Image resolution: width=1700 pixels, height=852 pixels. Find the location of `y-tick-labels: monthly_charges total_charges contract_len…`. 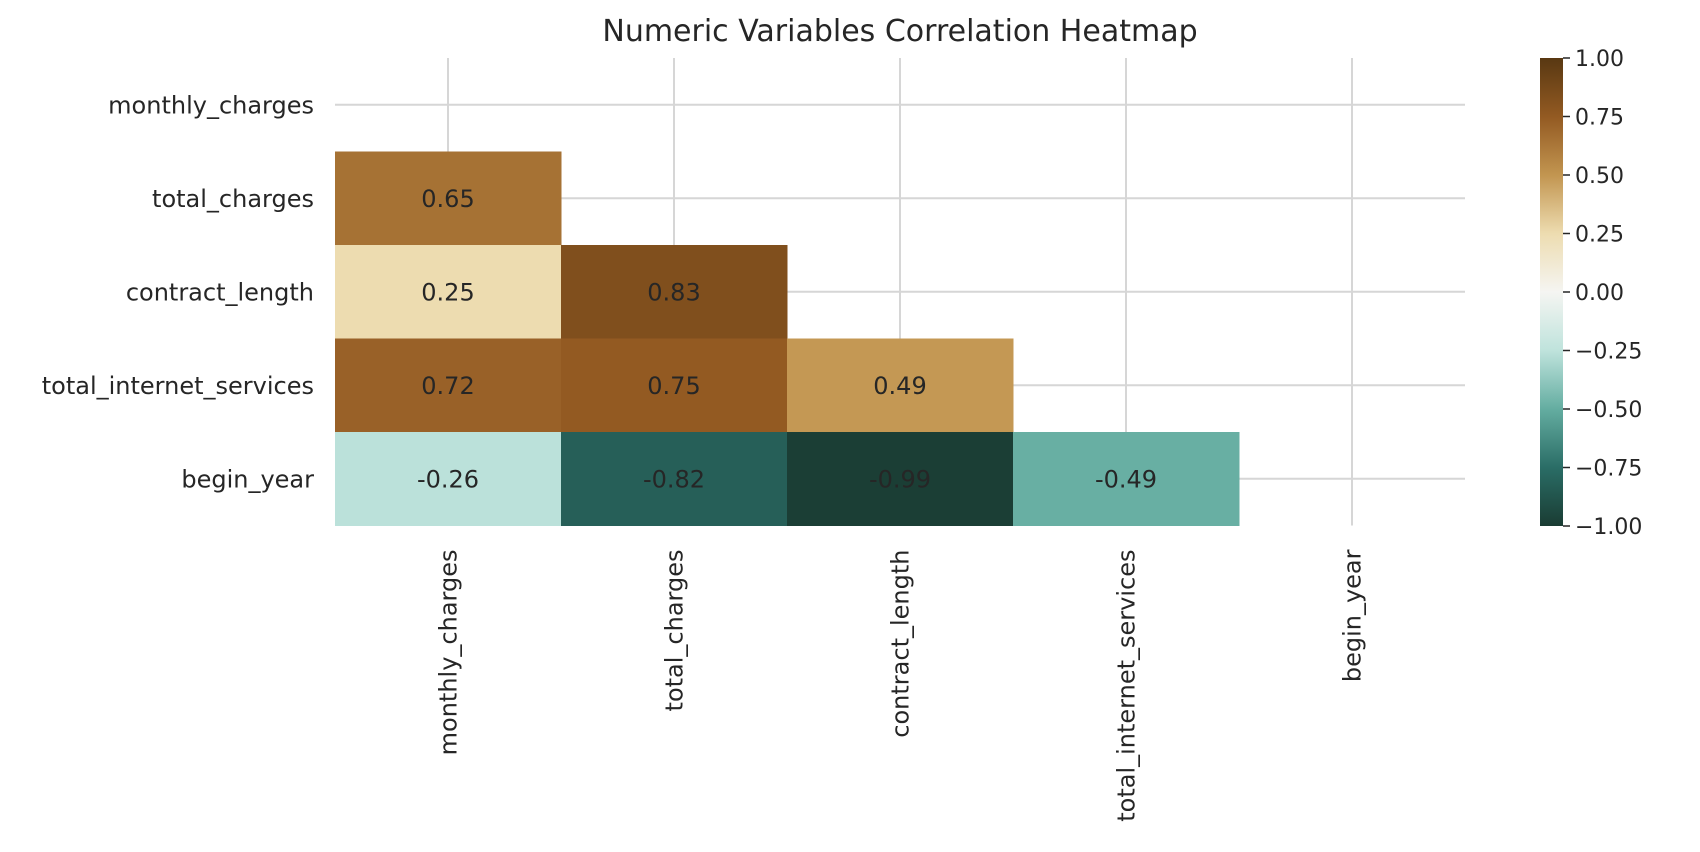

y-tick-labels: monthly_charges total_charges contract_len… is located at coordinates (178, 292).